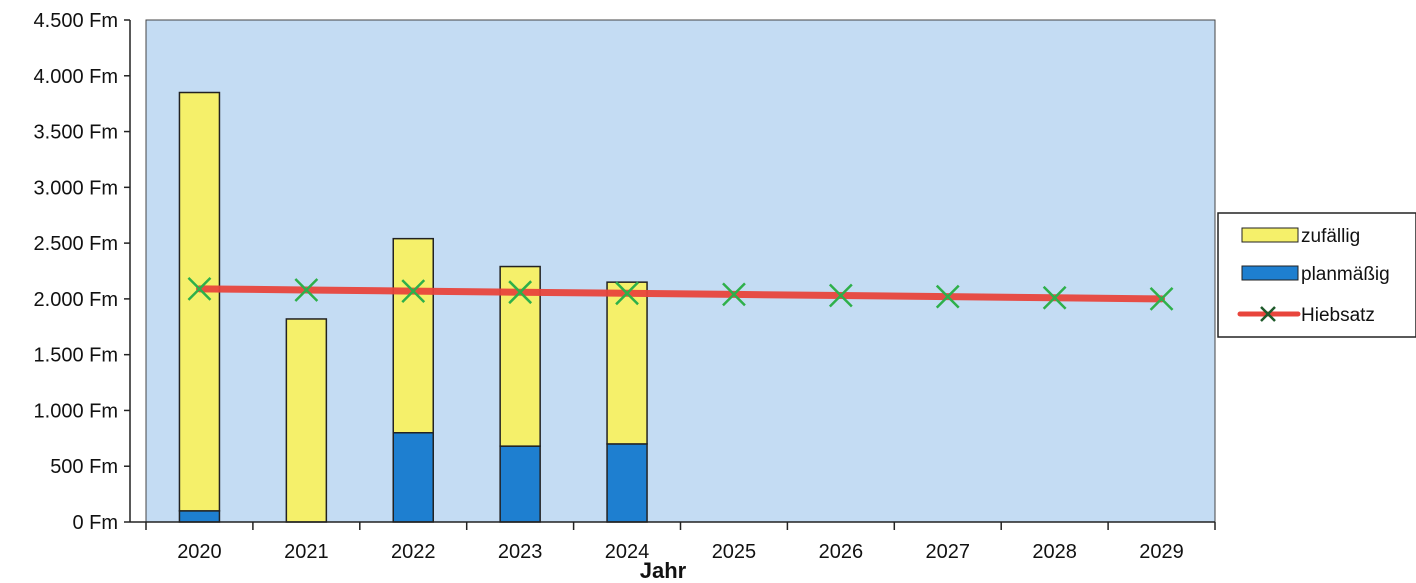  What do you see at coordinates (948, 552) in the screenshot?
I see `x-tick-label: 2027` at bounding box center [948, 552].